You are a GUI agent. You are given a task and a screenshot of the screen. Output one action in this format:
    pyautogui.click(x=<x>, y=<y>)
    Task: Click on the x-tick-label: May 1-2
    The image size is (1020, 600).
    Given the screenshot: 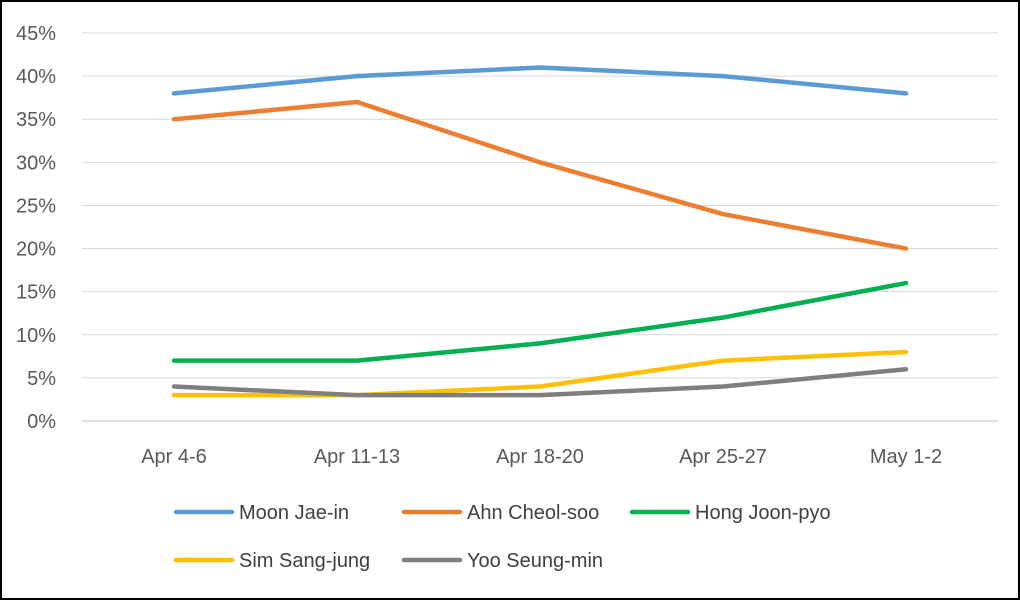 What is the action you would take?
    pyautogui.click(x=906, y=457)
    